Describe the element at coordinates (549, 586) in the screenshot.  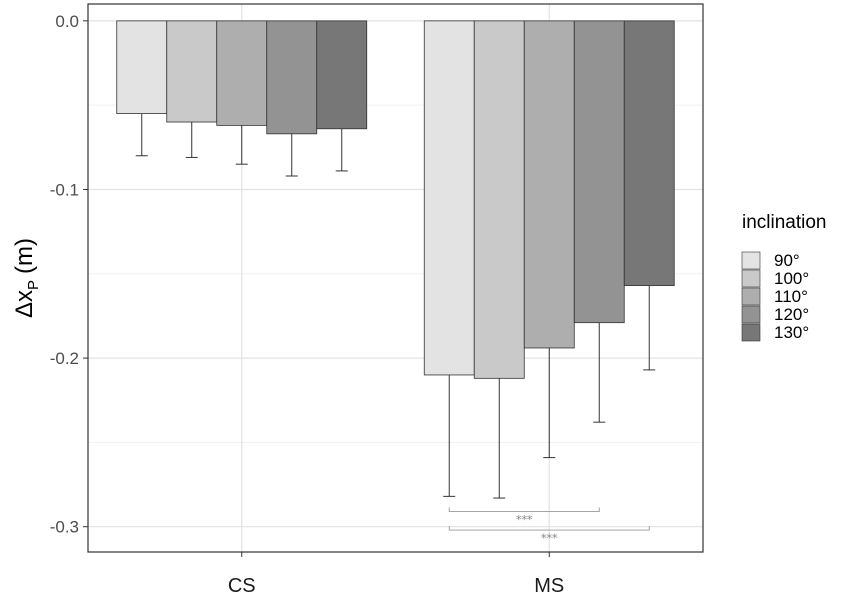
I see `x-tick-label: MS` at that location.